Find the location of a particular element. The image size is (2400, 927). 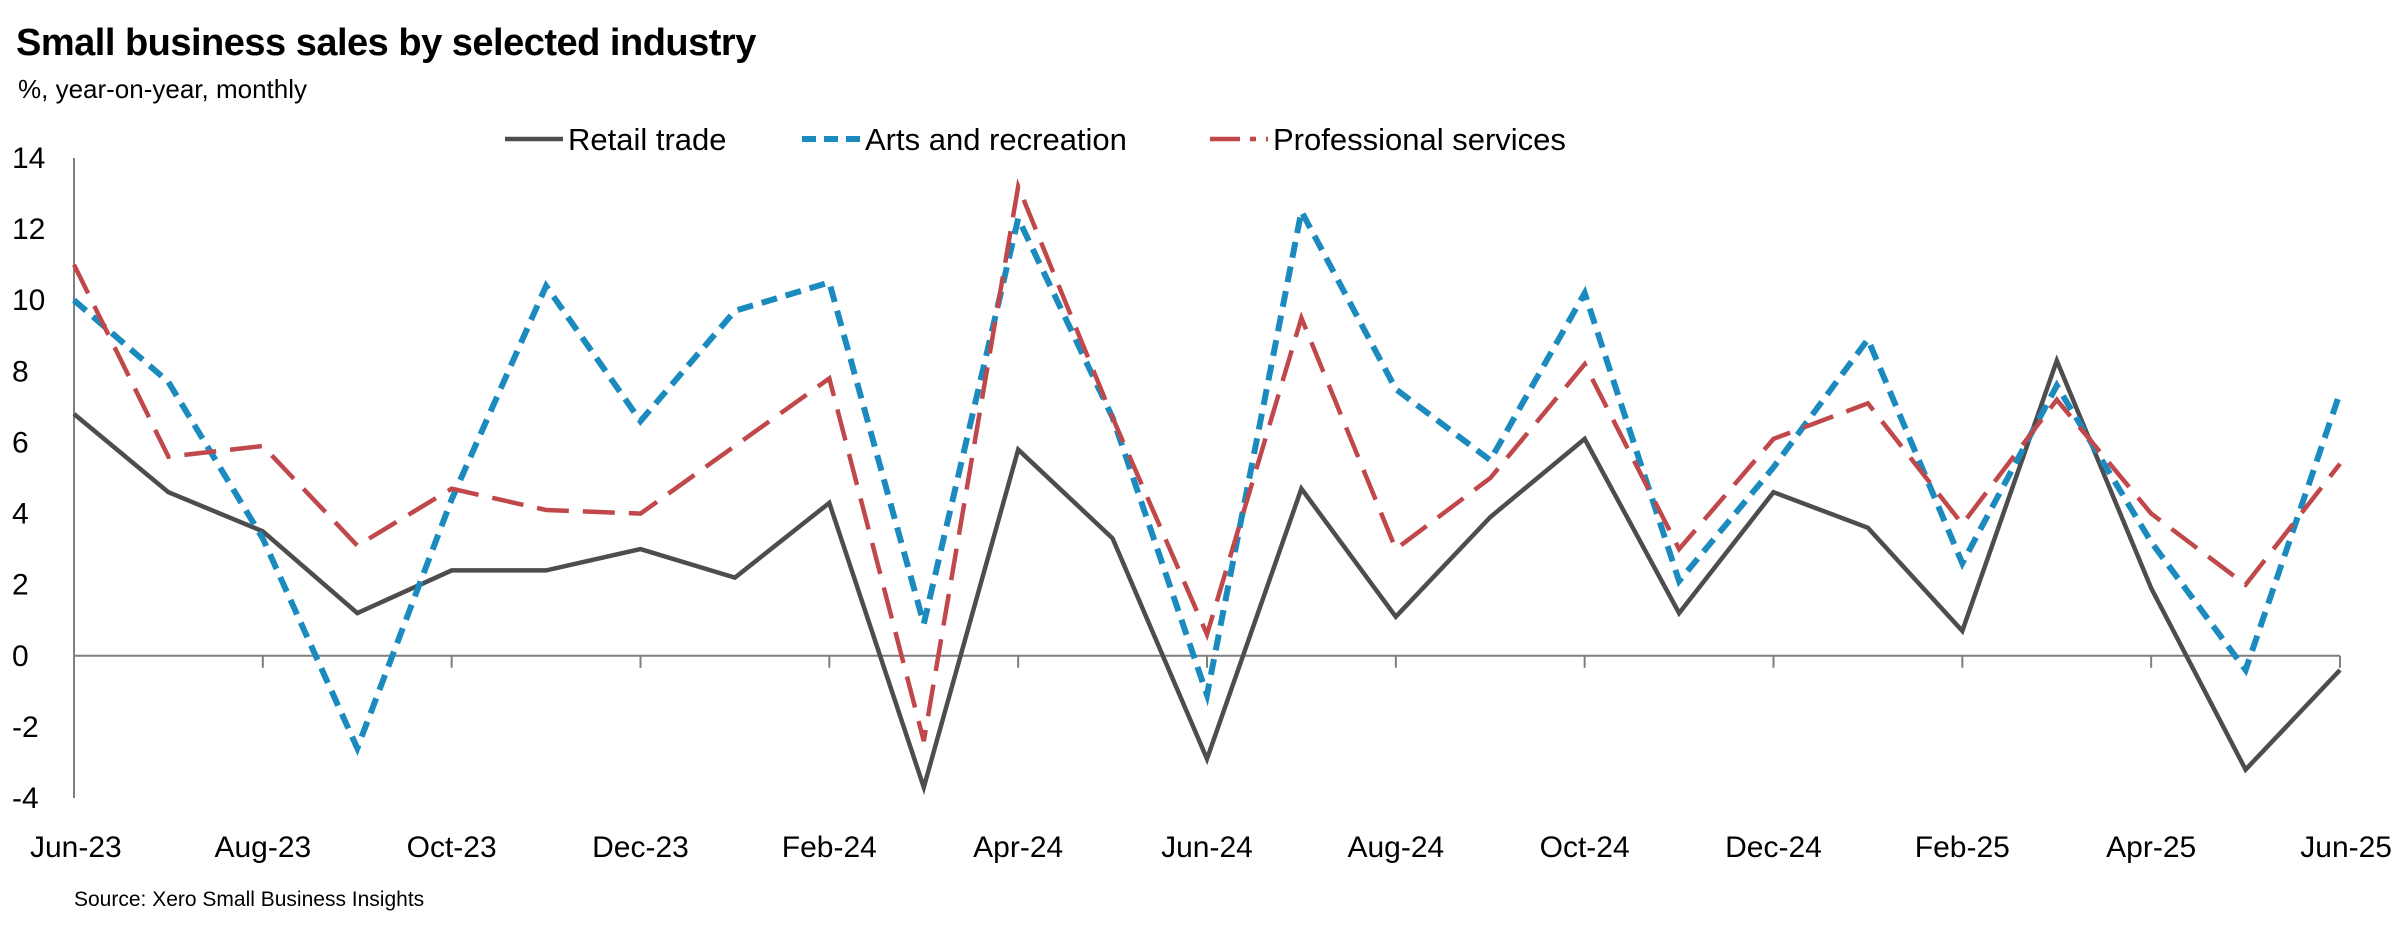

x-tick-label: Dec-24 is located at coordinates (1773, 847).